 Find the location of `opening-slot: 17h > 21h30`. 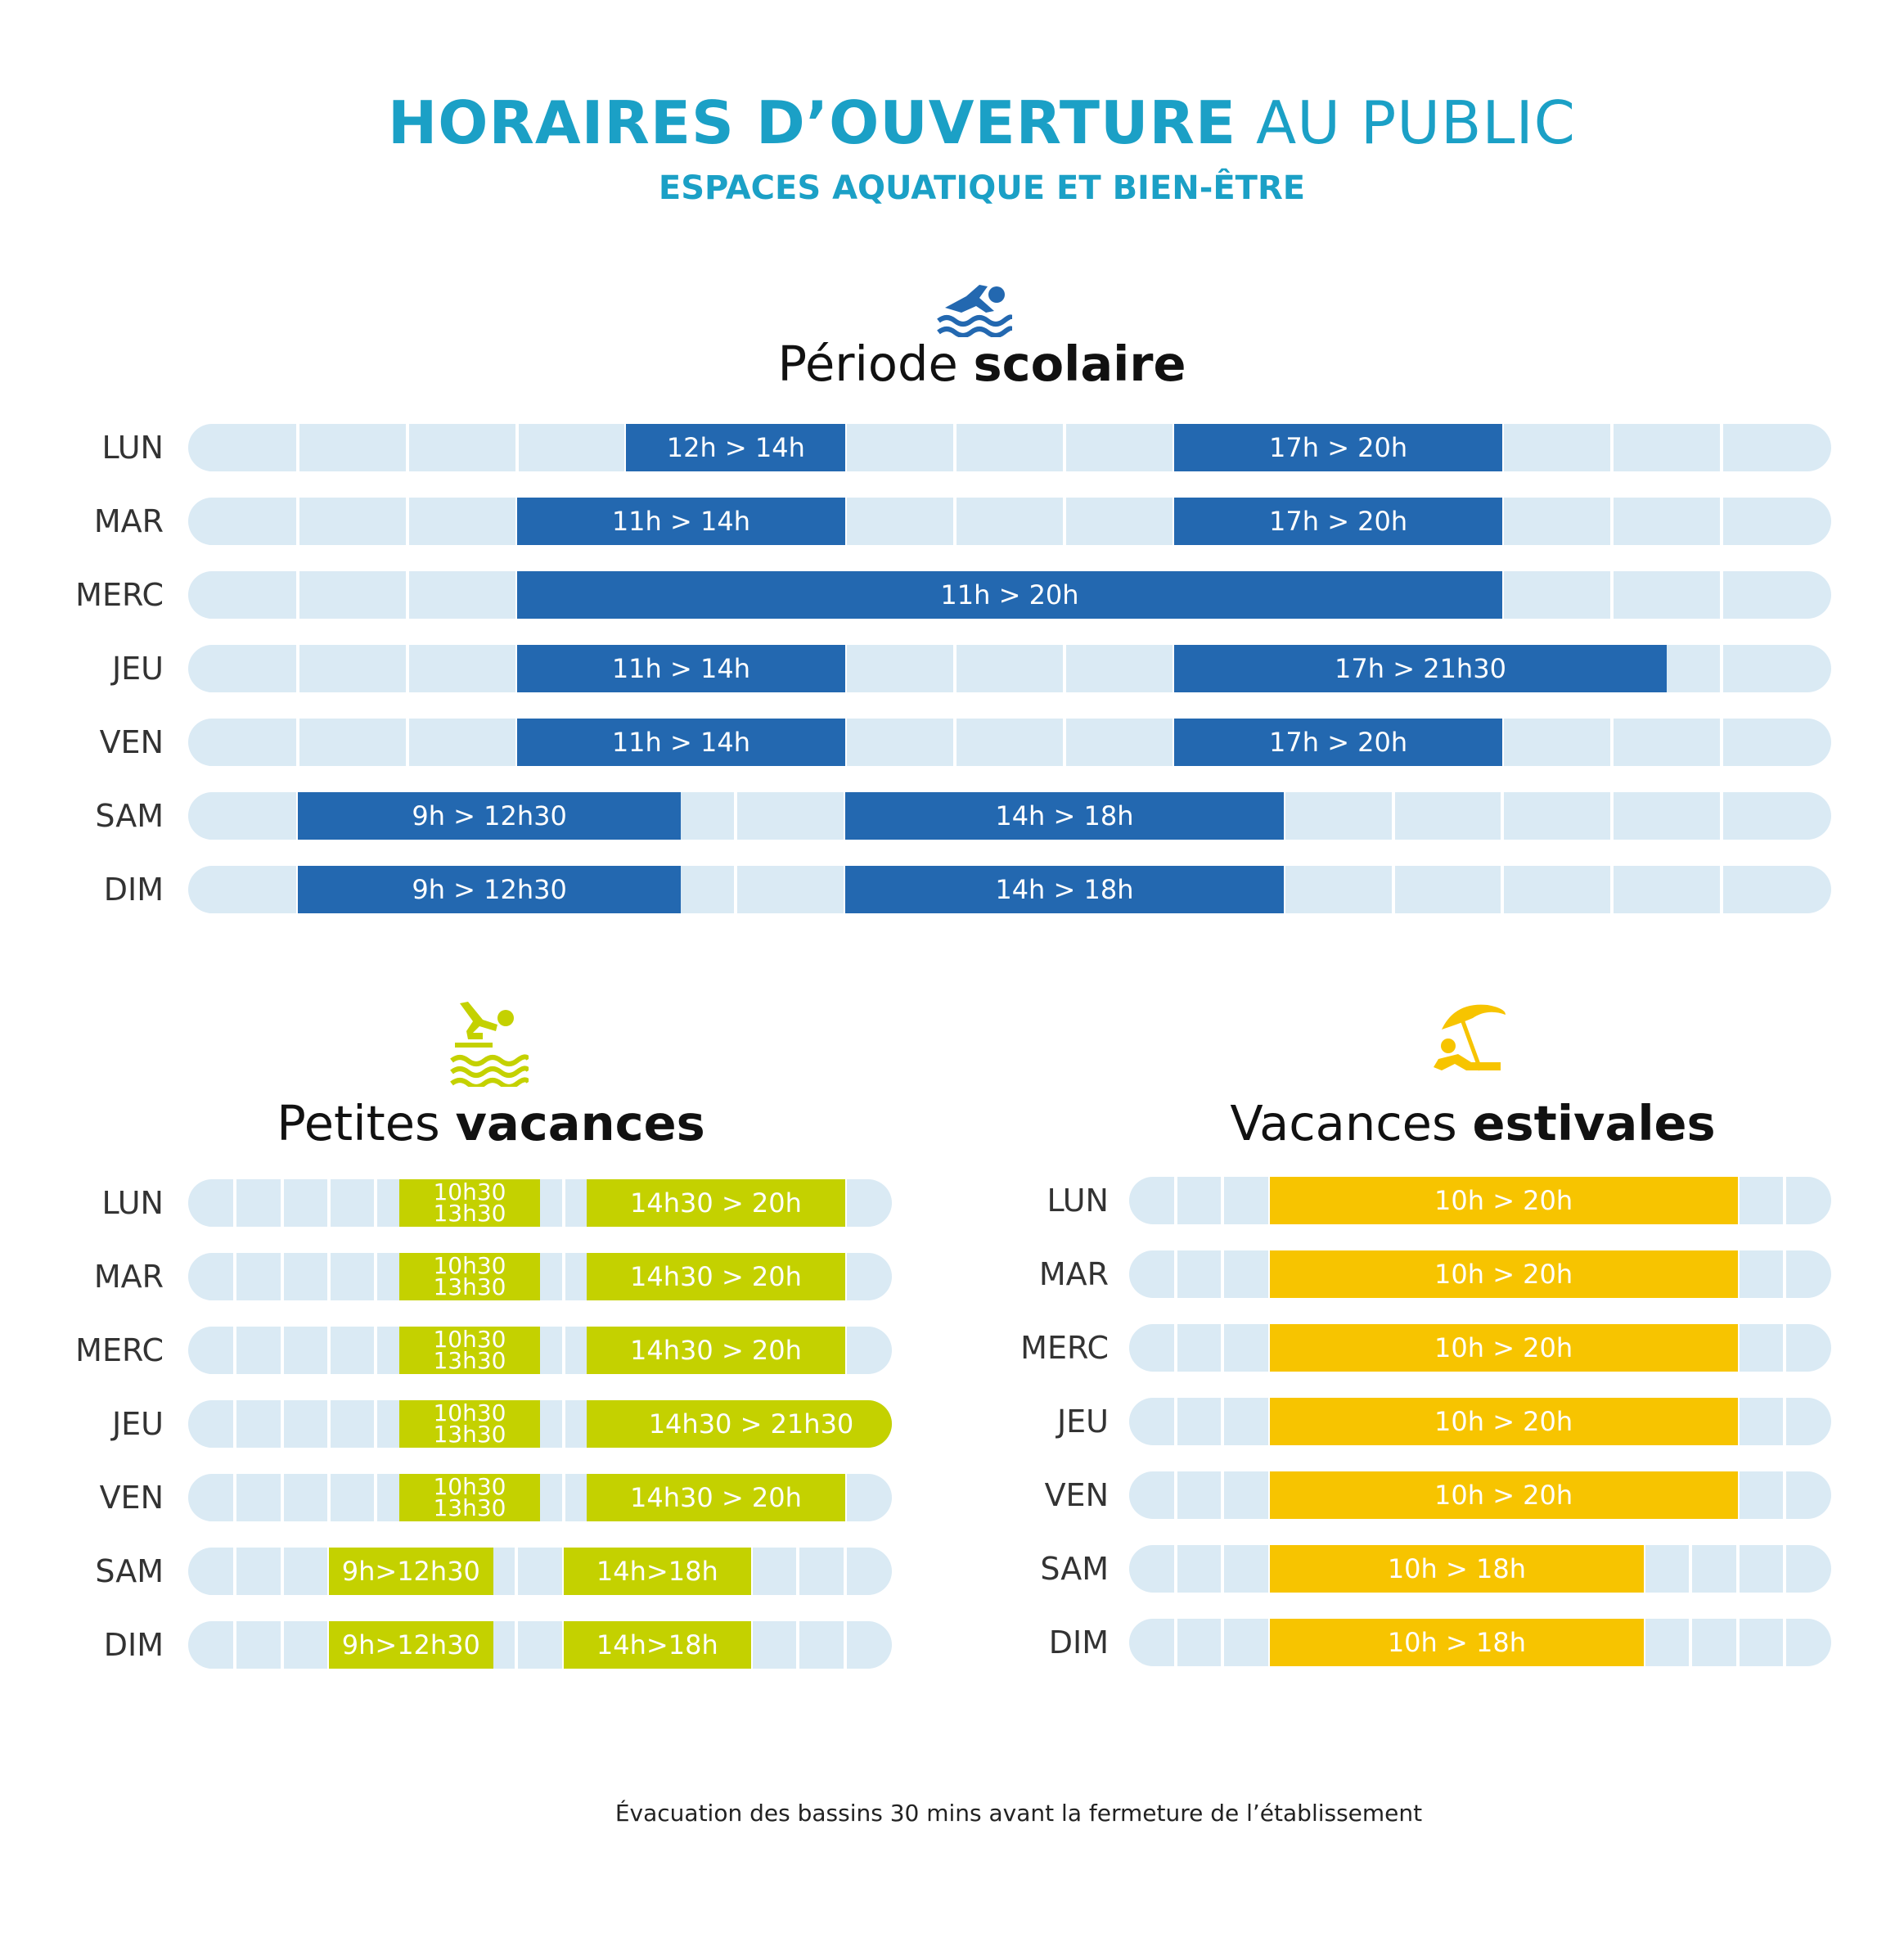

opening-slot: 17h > 21h30 is located at coordinates (1420, 668).